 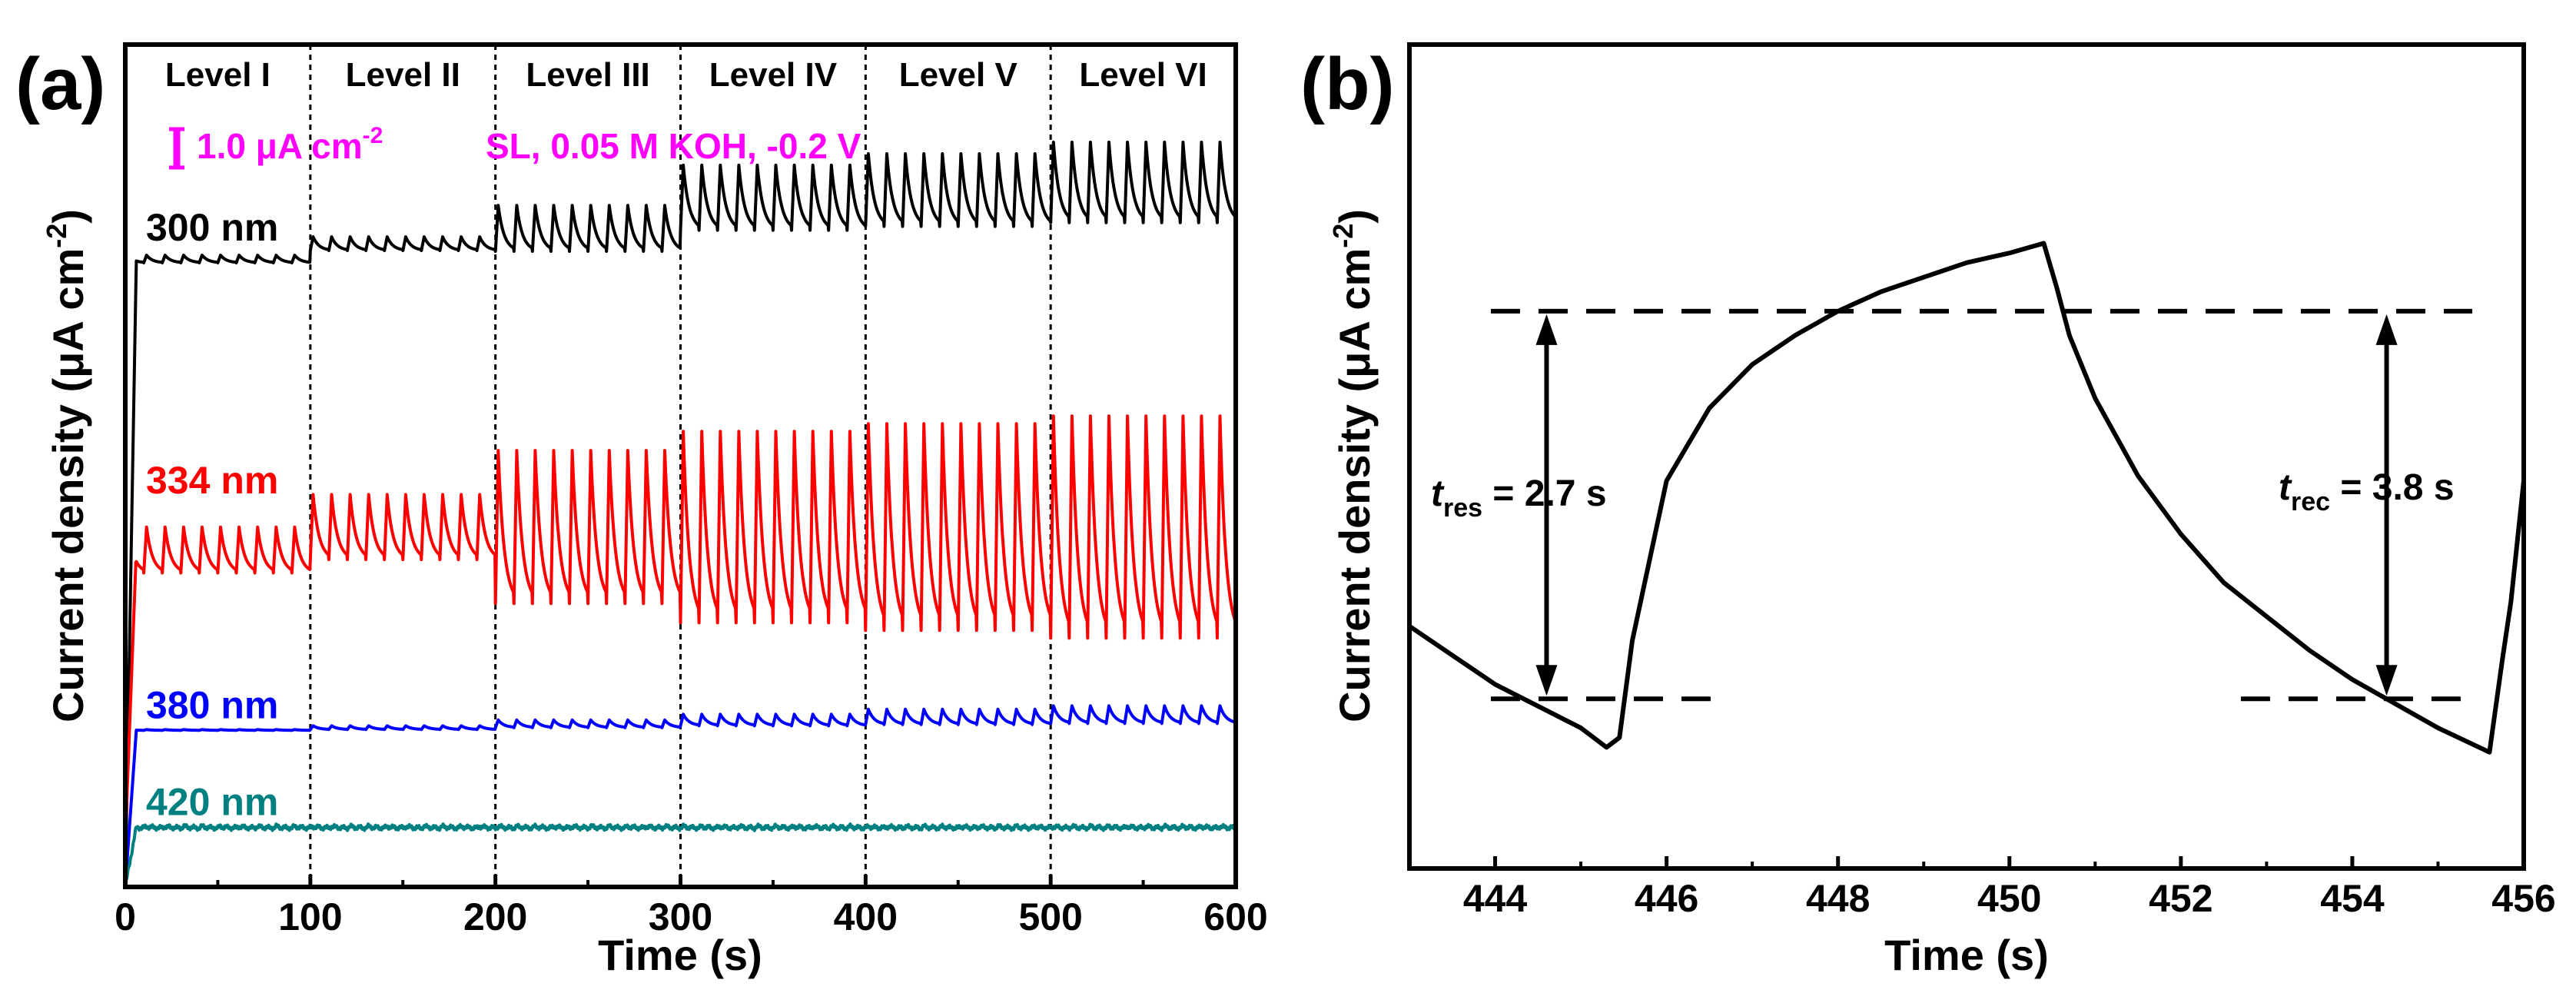 What do you see at coordinates (68, 216) in the screenshot?
I see `y-axis-title-a-close: )` at bounding box center [68, 216].